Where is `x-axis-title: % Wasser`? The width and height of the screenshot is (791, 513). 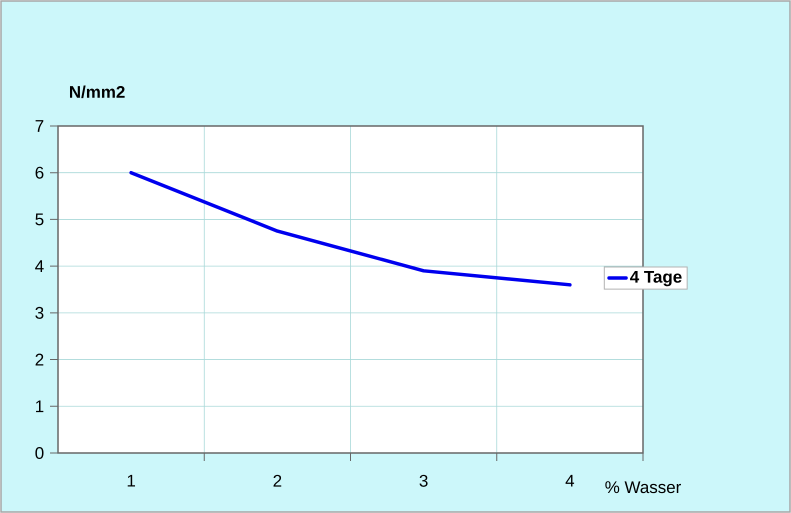
x-axis-title: % Wasser is located at coordinates (643, 487).